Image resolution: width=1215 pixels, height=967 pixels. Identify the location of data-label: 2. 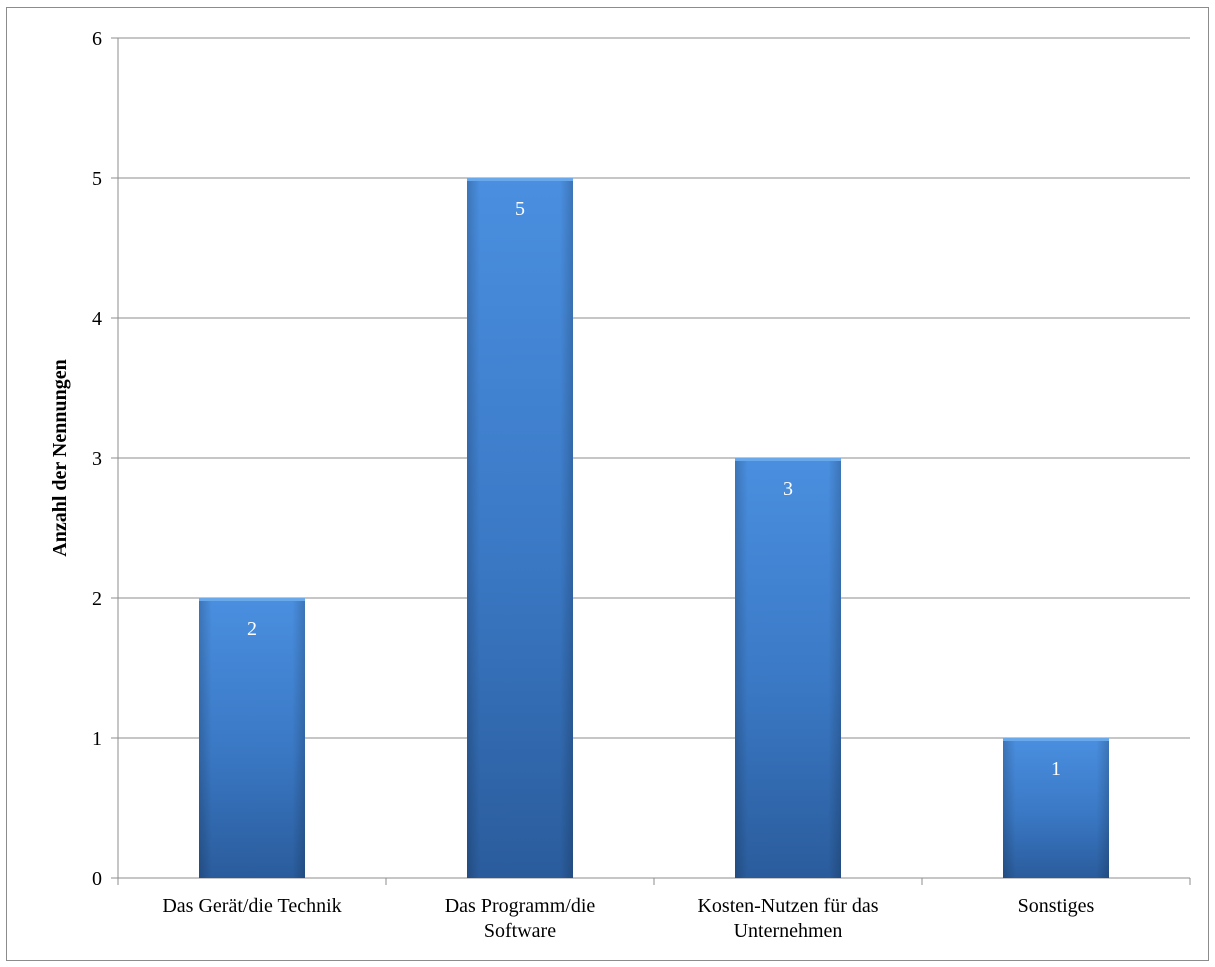
(252, 629).